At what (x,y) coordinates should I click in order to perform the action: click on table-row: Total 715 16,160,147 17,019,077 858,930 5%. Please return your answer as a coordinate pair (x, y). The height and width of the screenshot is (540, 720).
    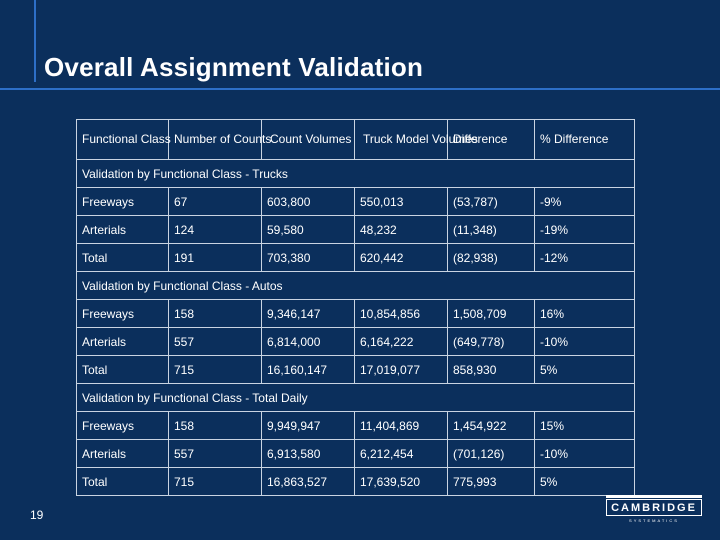
    Looking at the image, I should click on (355, 369).